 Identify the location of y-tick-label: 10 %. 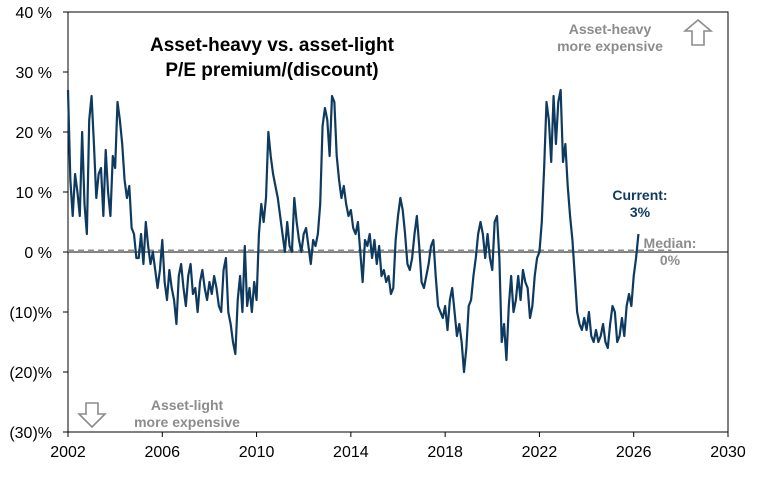
(34, 193).